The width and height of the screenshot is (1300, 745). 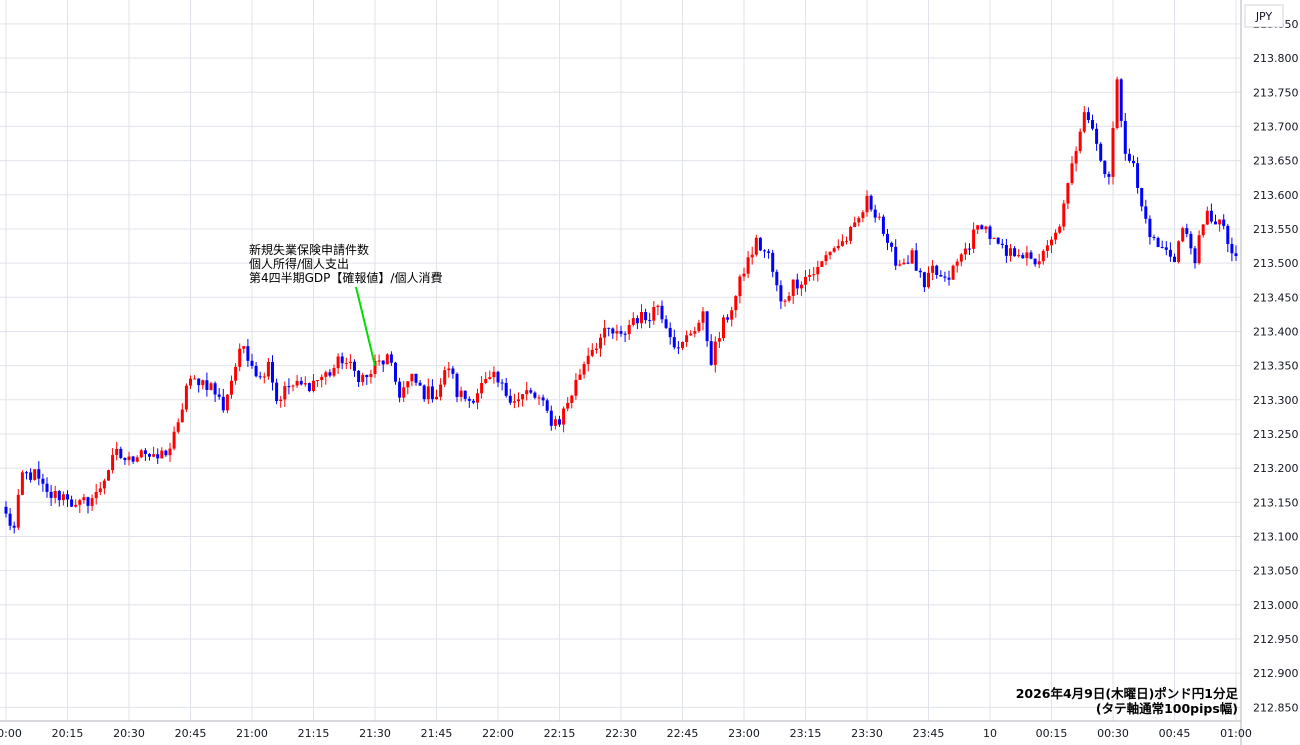 I want to click on price-tick-label: 213.650, so click(x=1276, y=161).